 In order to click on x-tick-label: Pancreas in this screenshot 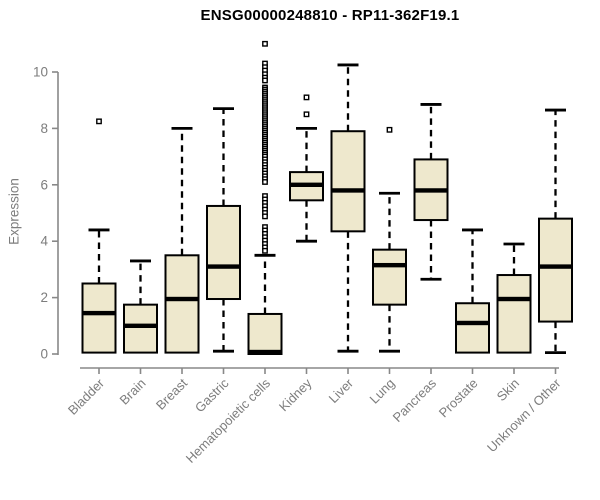, I will do `click(415, 400)`.